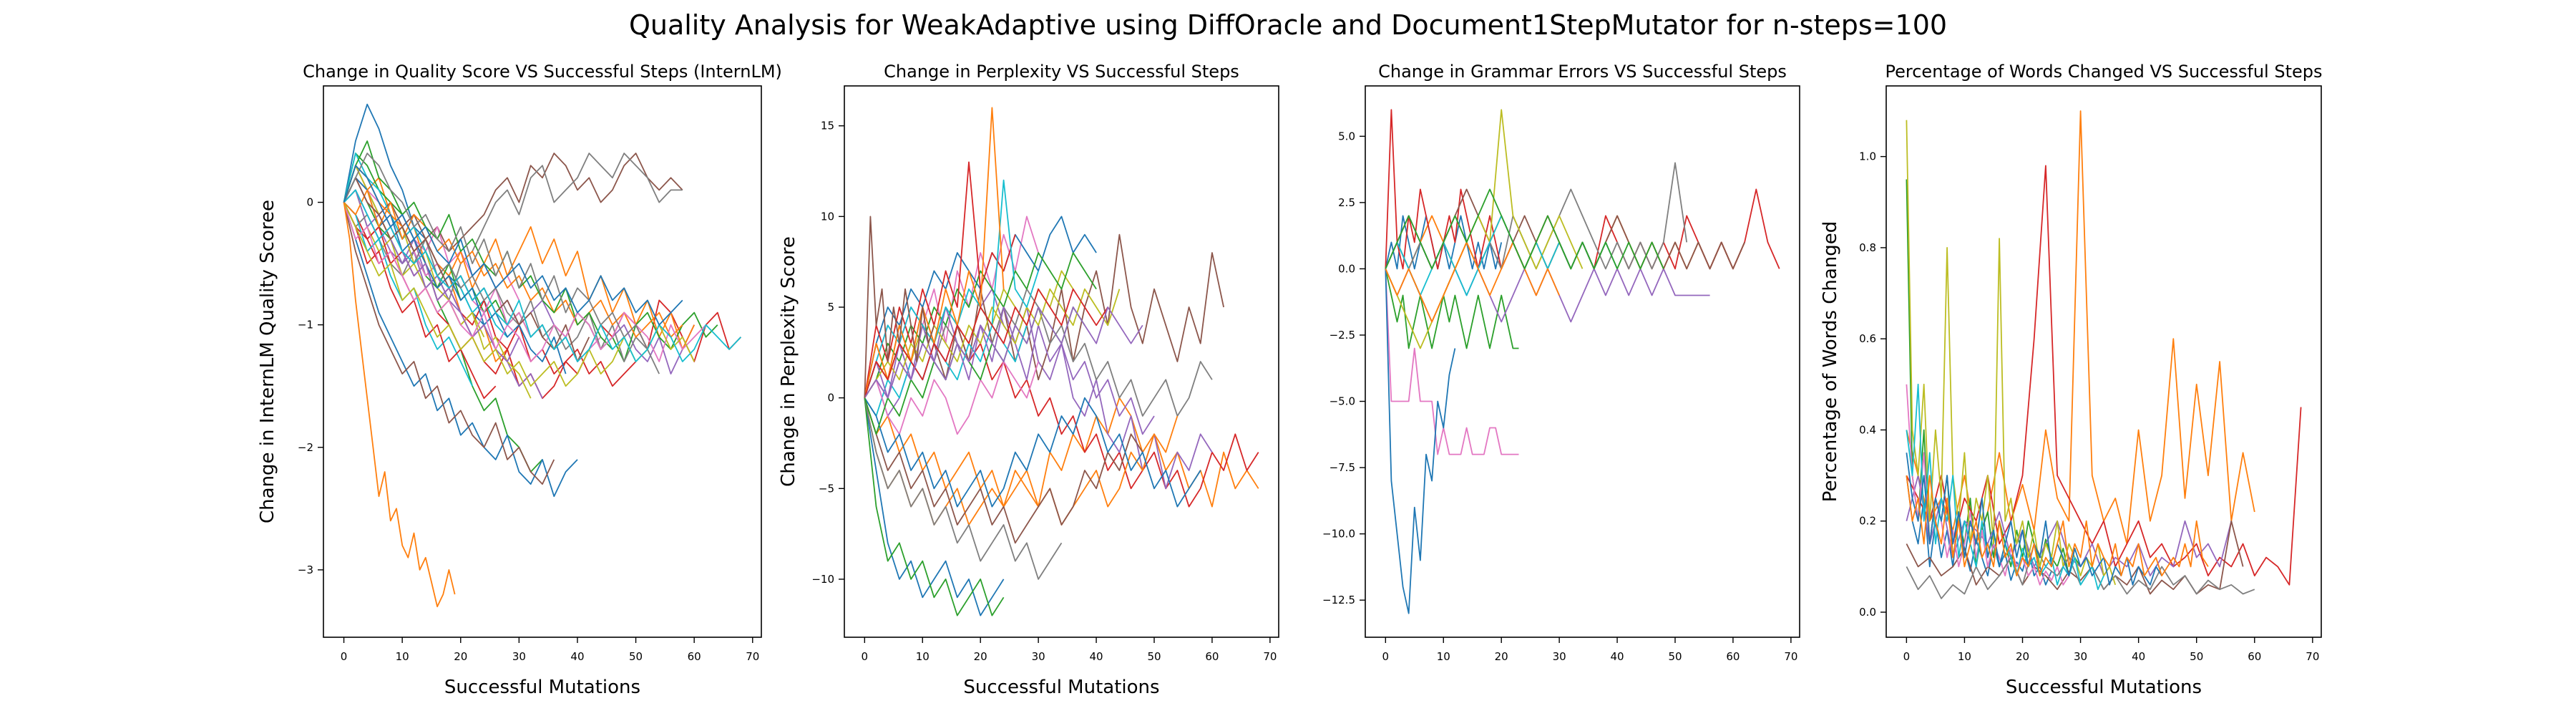 This screenshot has height=716, width=2576. What do you see at coordinates (309, 202) in the screenshot?
I see `y-tick-label: 0` at bounding box center [309, 202].